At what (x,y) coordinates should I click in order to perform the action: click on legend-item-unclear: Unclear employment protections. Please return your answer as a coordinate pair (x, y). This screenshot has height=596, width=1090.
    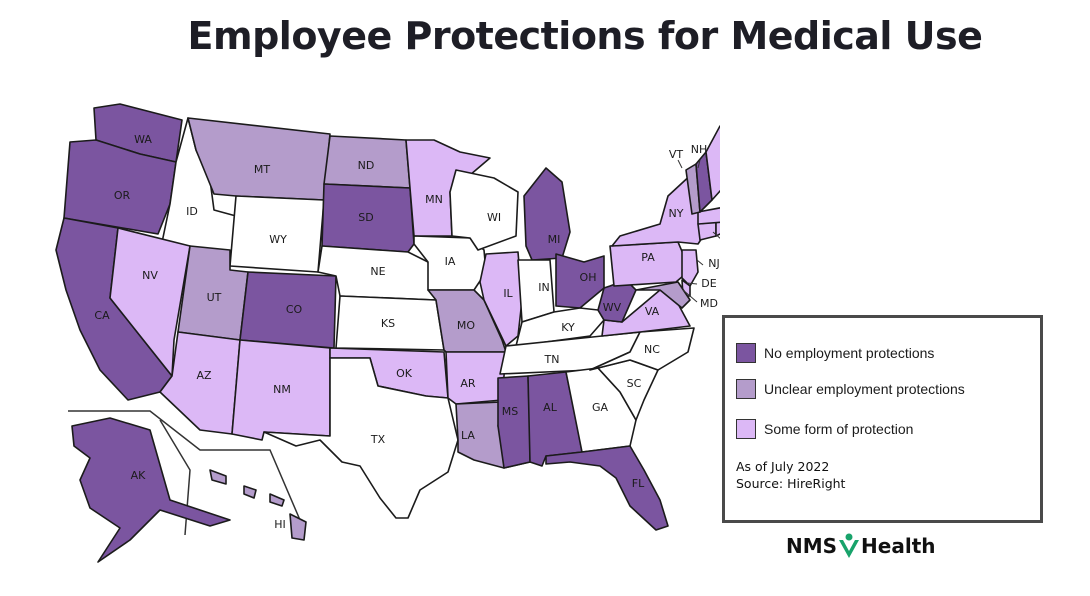
    Looking at the image, I should click on (850, 389).